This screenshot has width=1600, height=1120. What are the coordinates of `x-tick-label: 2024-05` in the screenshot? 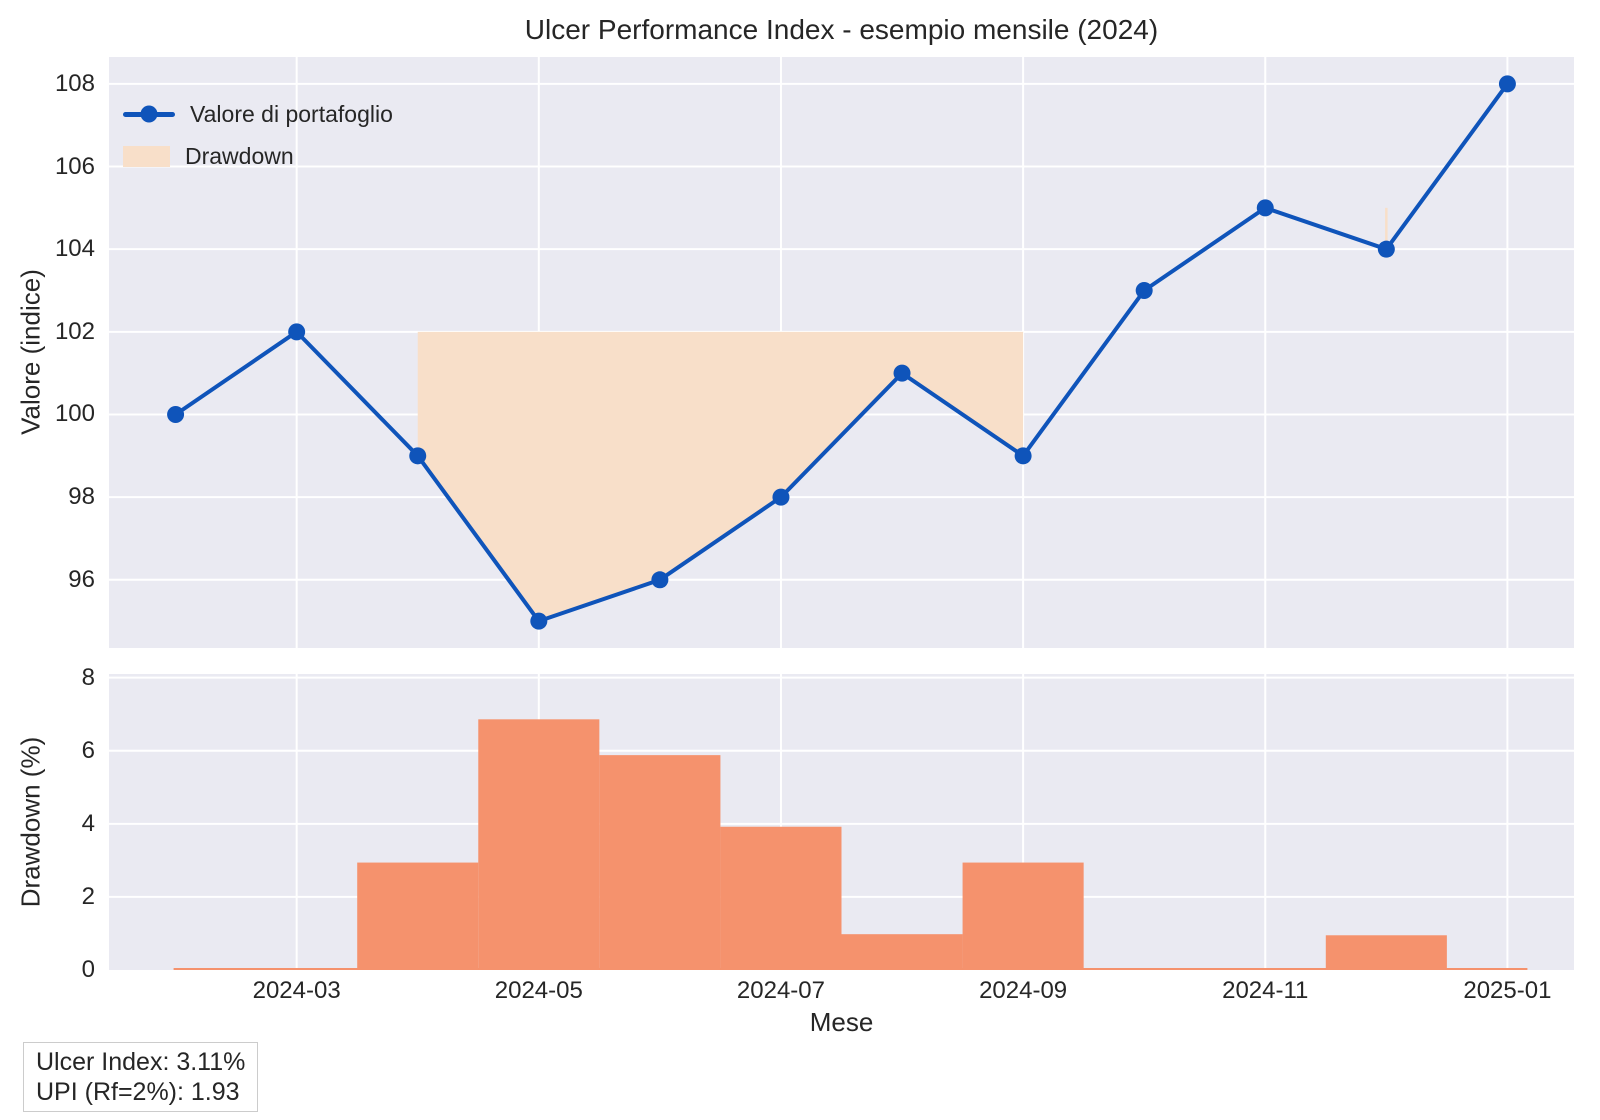 It's located at (538, 990).